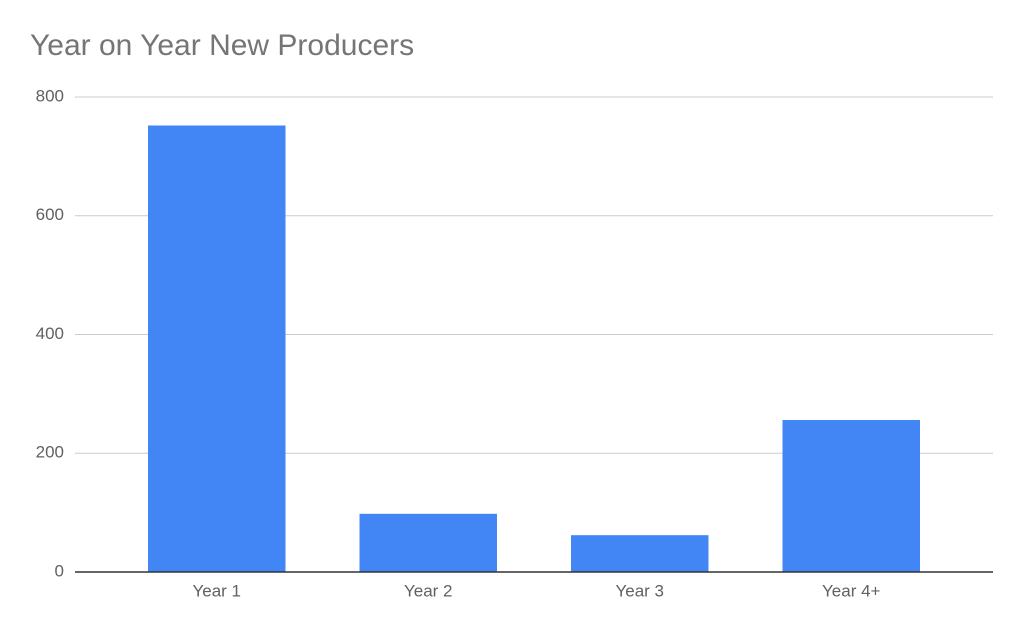  I want to click on x-tick-label: Year 3, so click(639, 590).